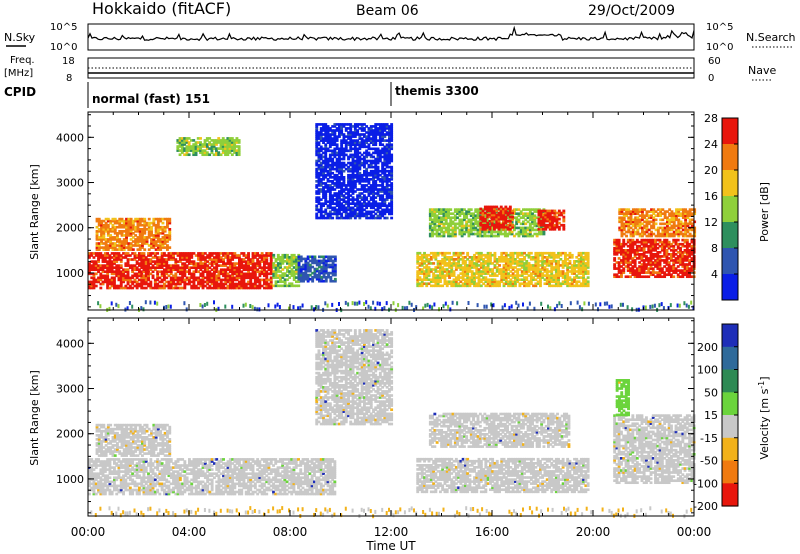  Describe the element at coordinates (151, 99) in the screenshot. I see `cpid-segment-normal: normal (fast) 151` at that location.